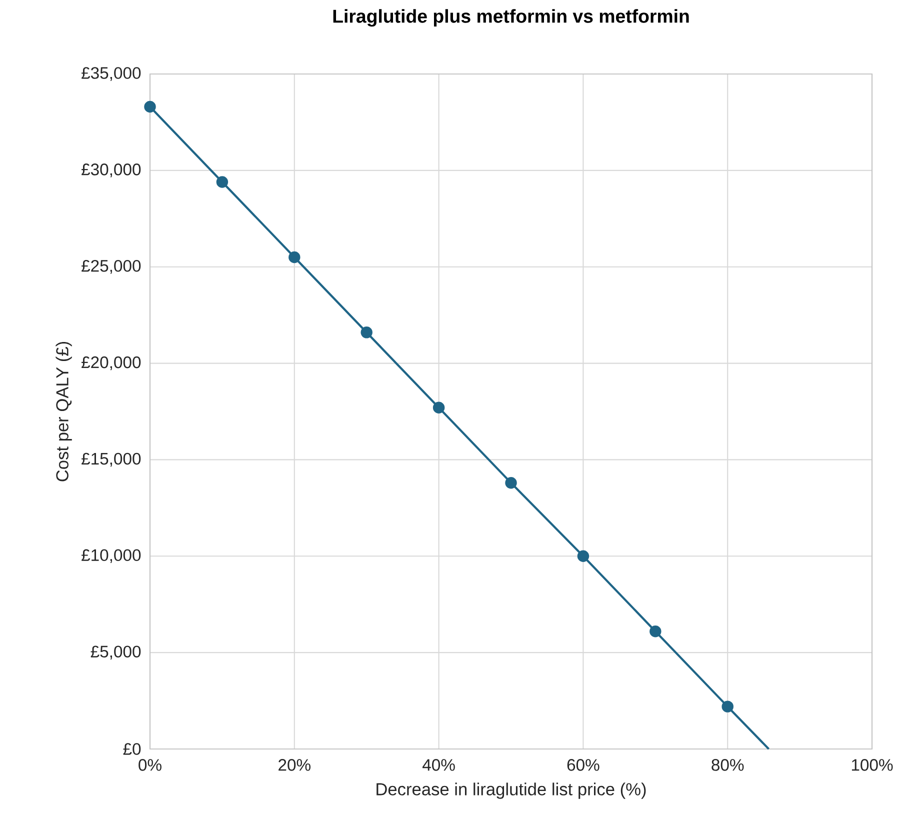 Image resolution: width=905 pixels, height=832 pixels. Describe the element at coordinates (132, 749) in the screenshot. I see `y-tick-label: £0` at that location.